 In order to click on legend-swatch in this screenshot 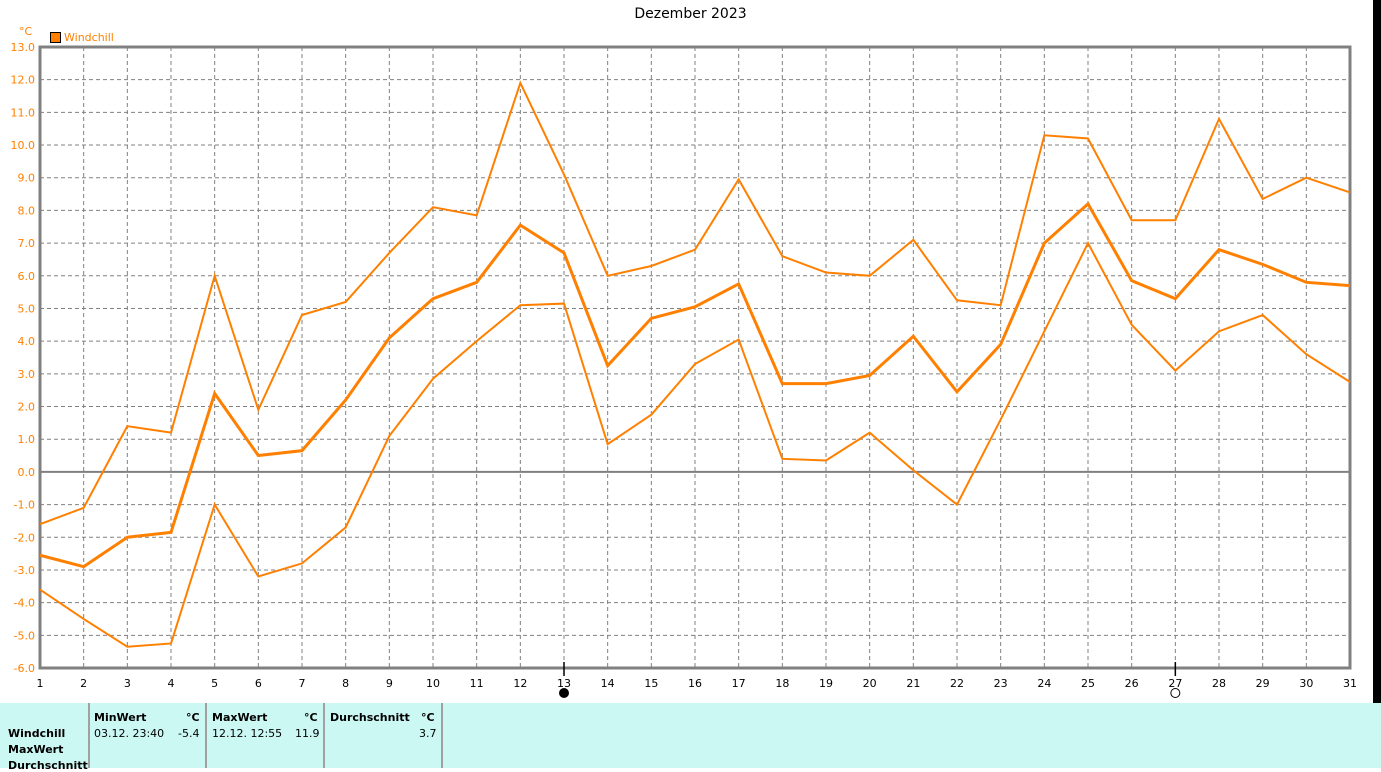, I will do `click(55, 37)`.